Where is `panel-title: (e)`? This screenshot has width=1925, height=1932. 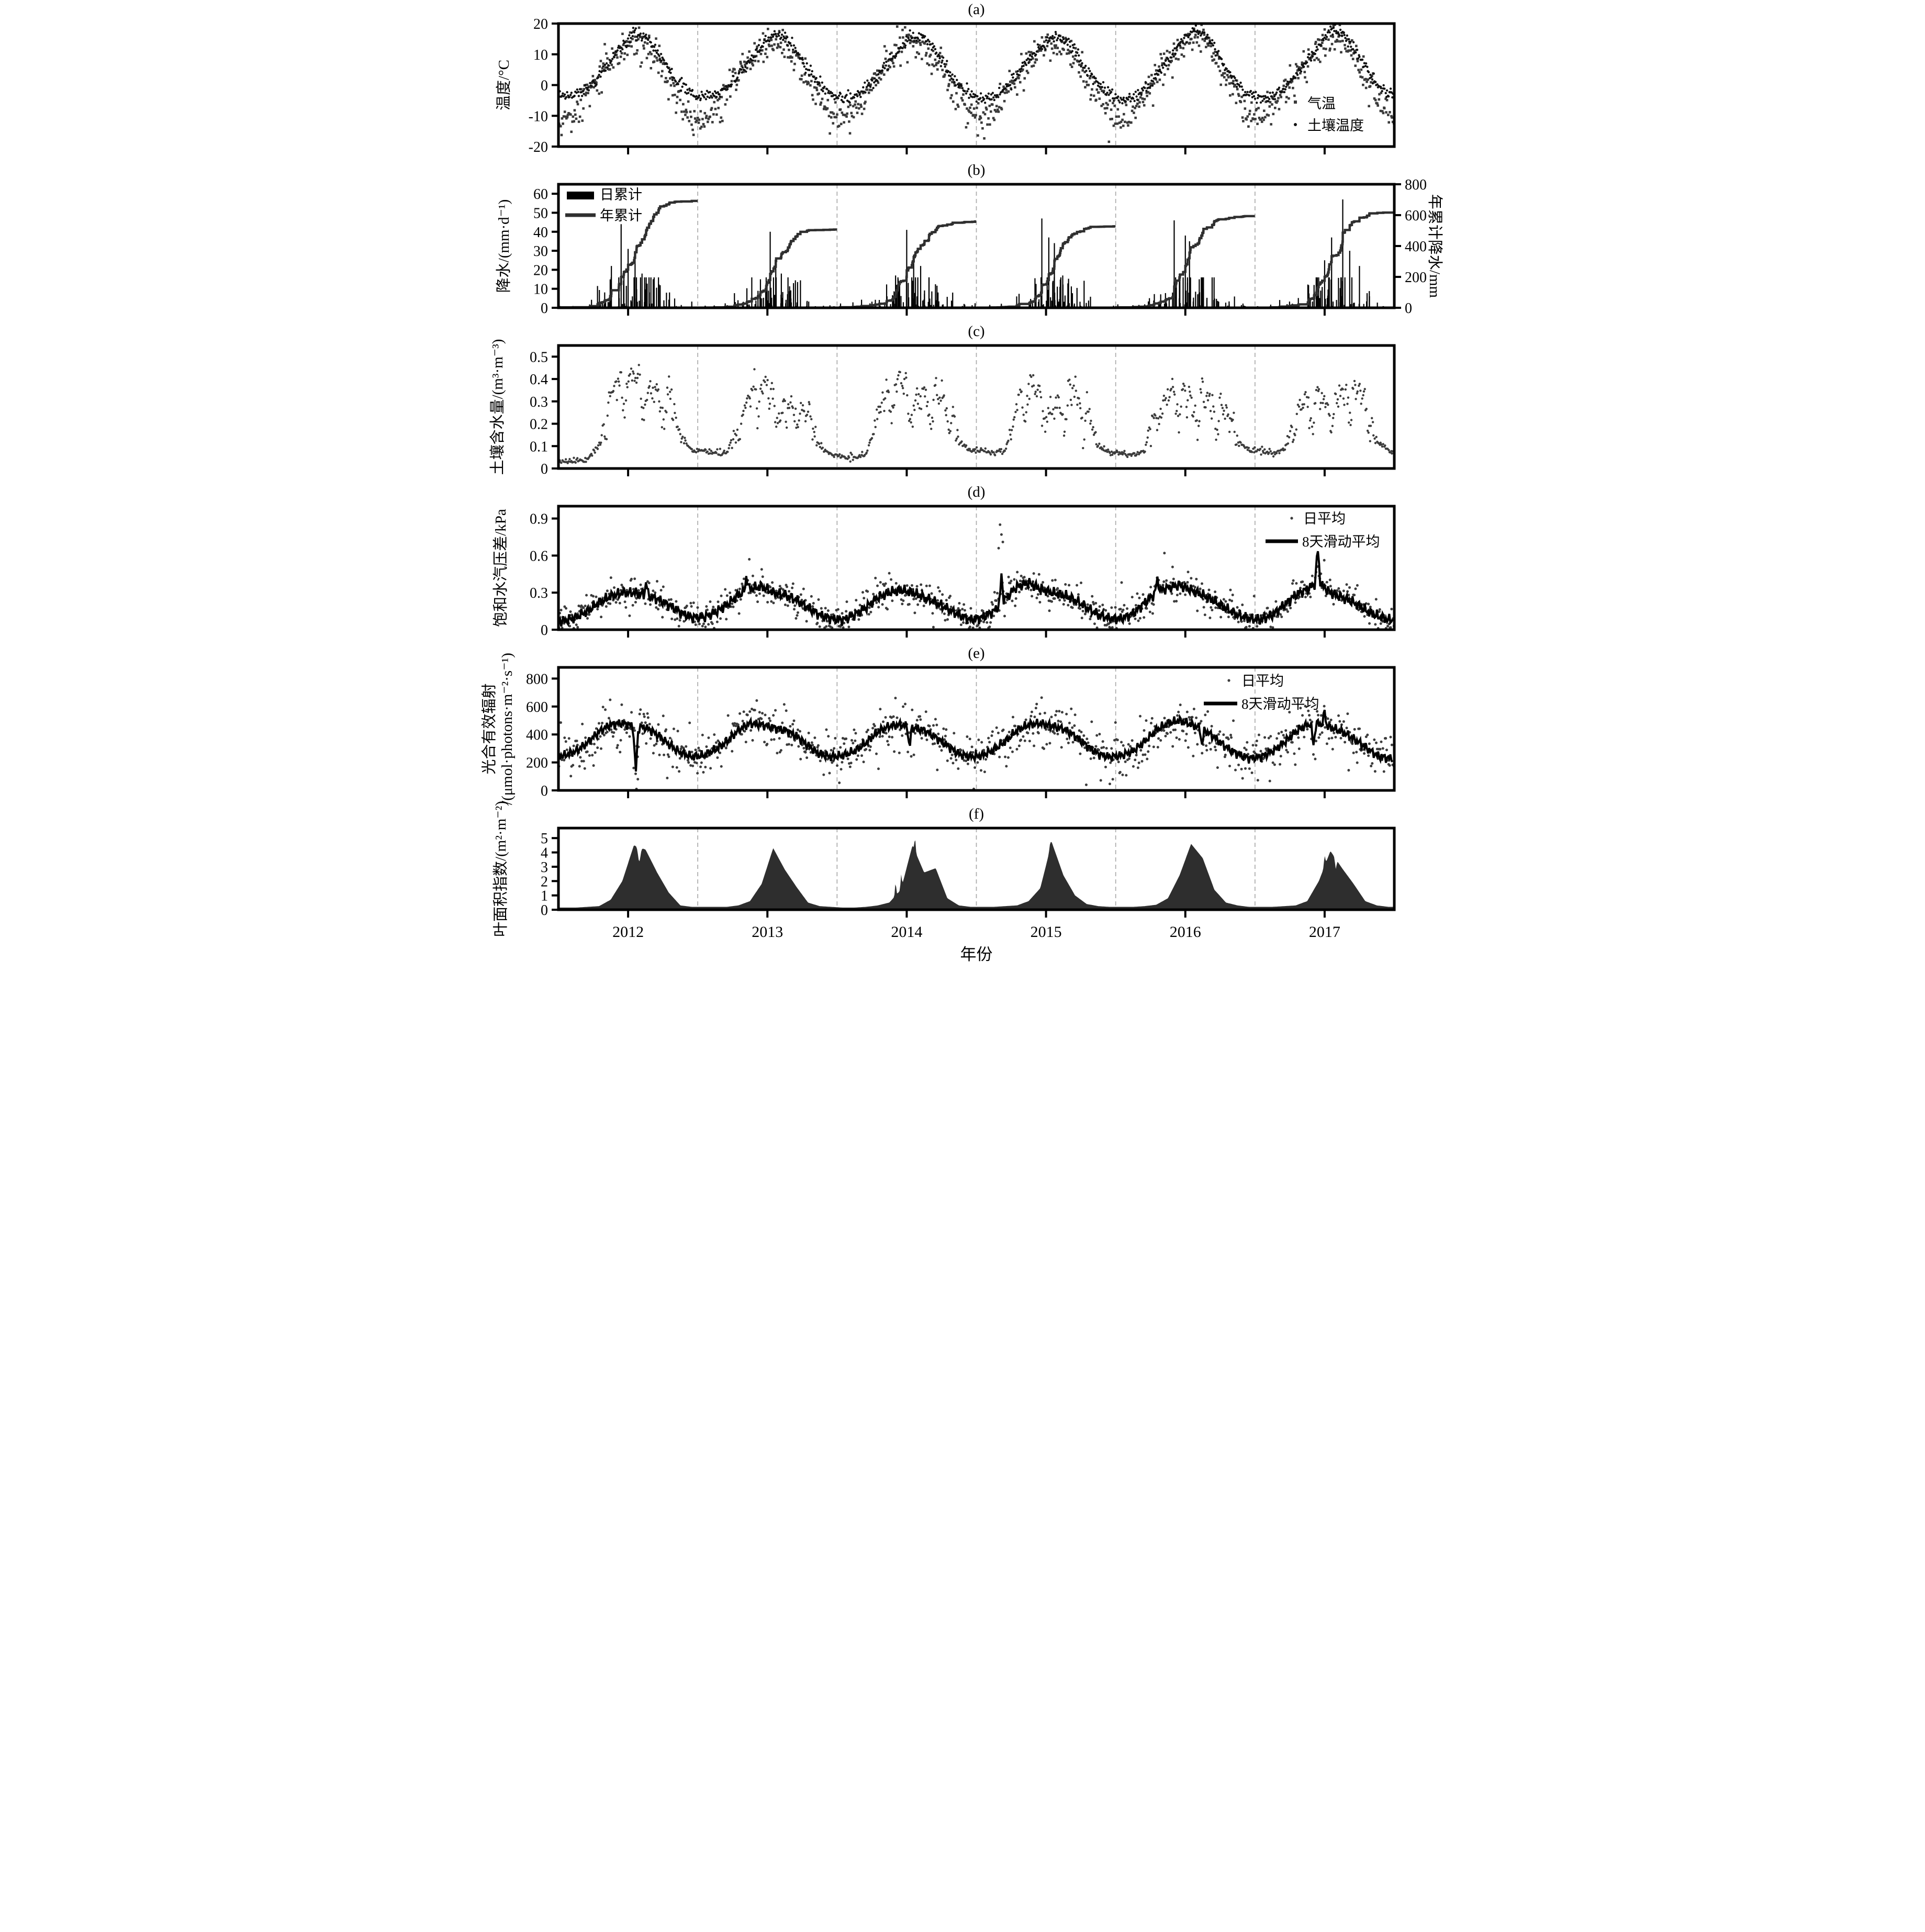
panel-title: (e) is located at coordinates (976, 653).